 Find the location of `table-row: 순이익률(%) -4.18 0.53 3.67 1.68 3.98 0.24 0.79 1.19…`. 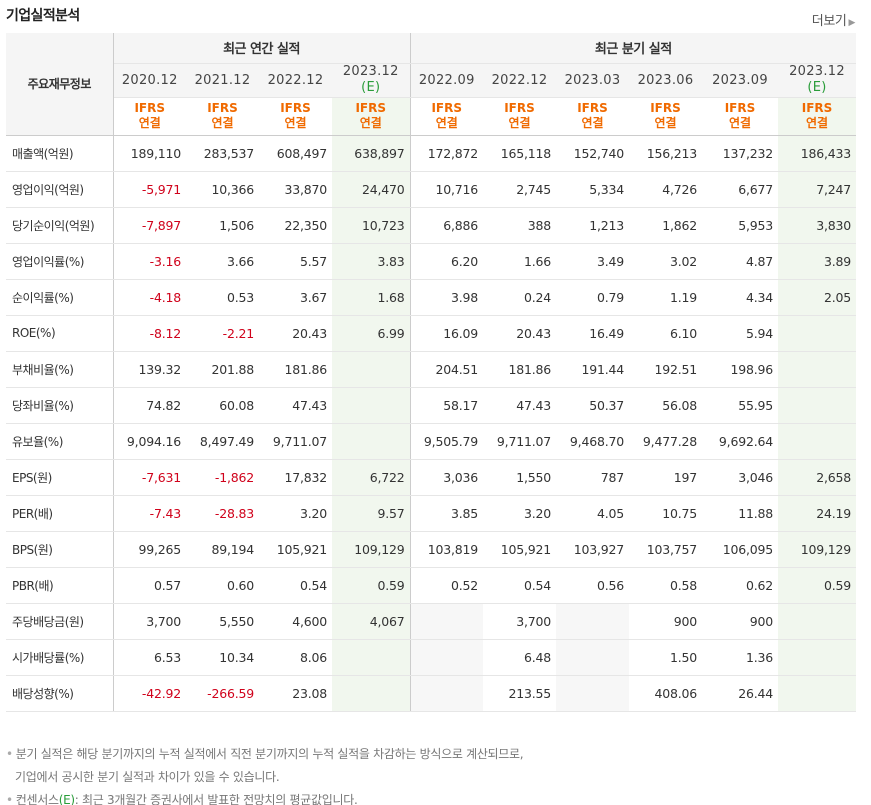

table-row: 순이익률(%) -4.18 0.53 3.67 1.68 3.98 0.24 0.79 1.19… is located at coordinates (431, 297).